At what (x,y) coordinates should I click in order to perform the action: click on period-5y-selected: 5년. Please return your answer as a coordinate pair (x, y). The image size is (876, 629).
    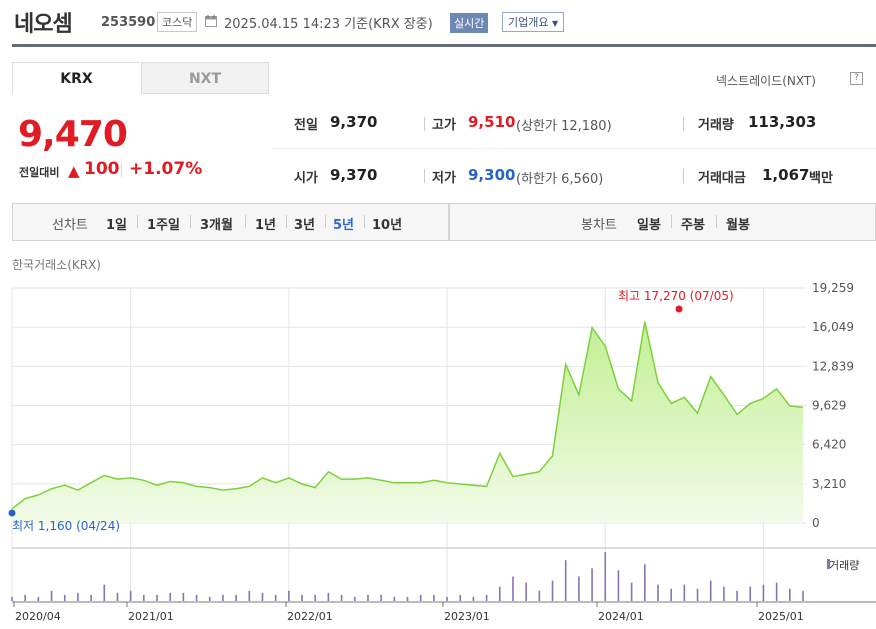
    Looking at the image, I should click on (344, 225).